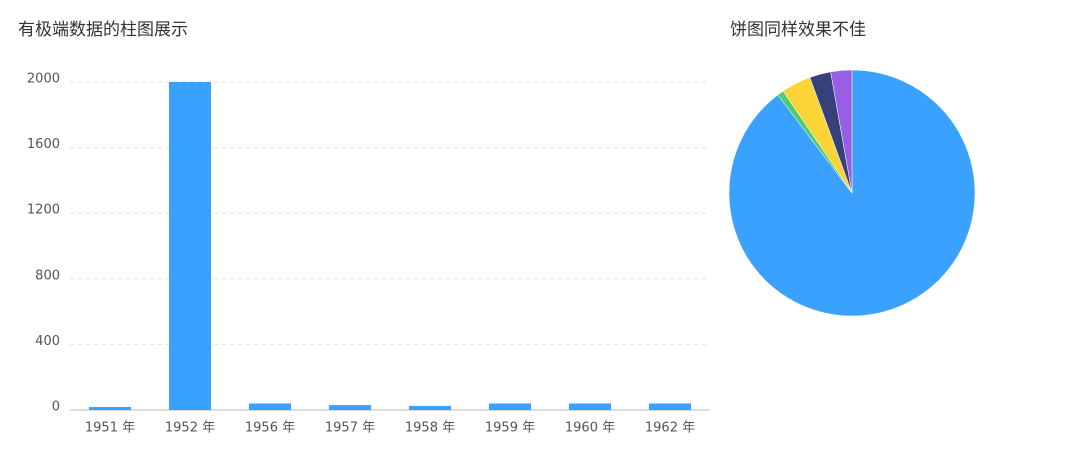  What do you see at coordinates (43, 79) in the screenshot?
I see `y-tick-label: 2000` at bounding box center [43, 79].